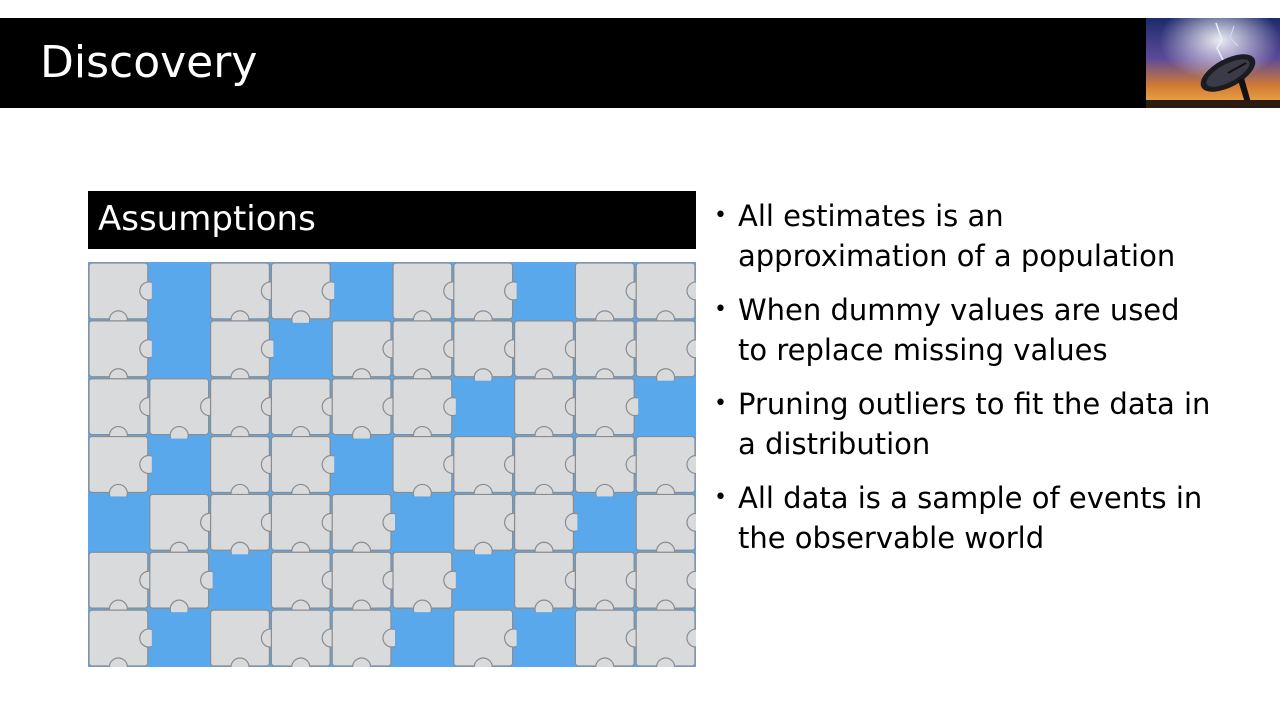 This screenshot has height=720, width=1280. What do you see at coordinates (207, 219) in the screenshot?
I see `section-header-label: Assumptions` at bounding box center [207, 219].